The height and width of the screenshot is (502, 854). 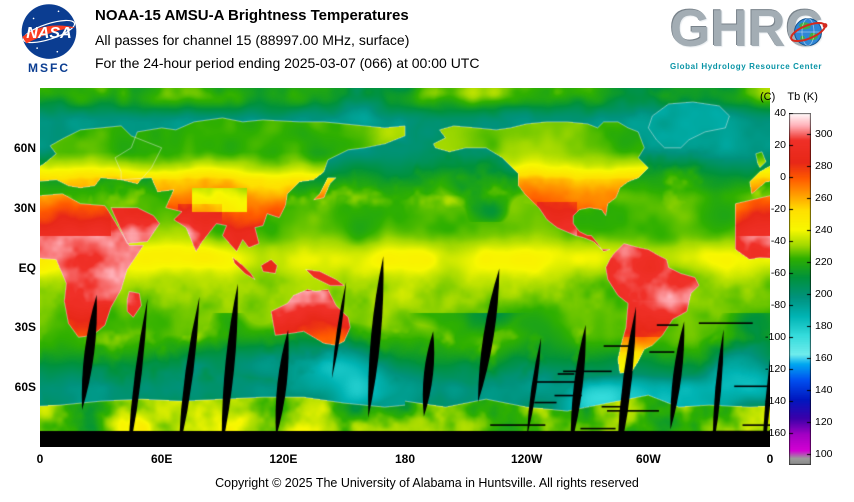 What do you see at coordinates (49, 68) in the screenshot?
I see `nasa-msfc-label: MSFC` at bounding box center [49, 68].